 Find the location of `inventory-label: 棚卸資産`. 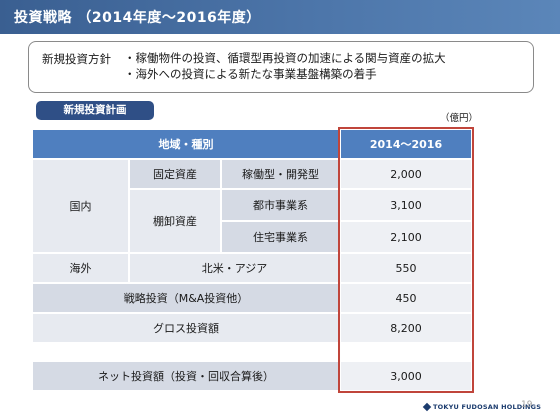

inventory-label: 棚卸資産 is located at coordinates (175, 221).